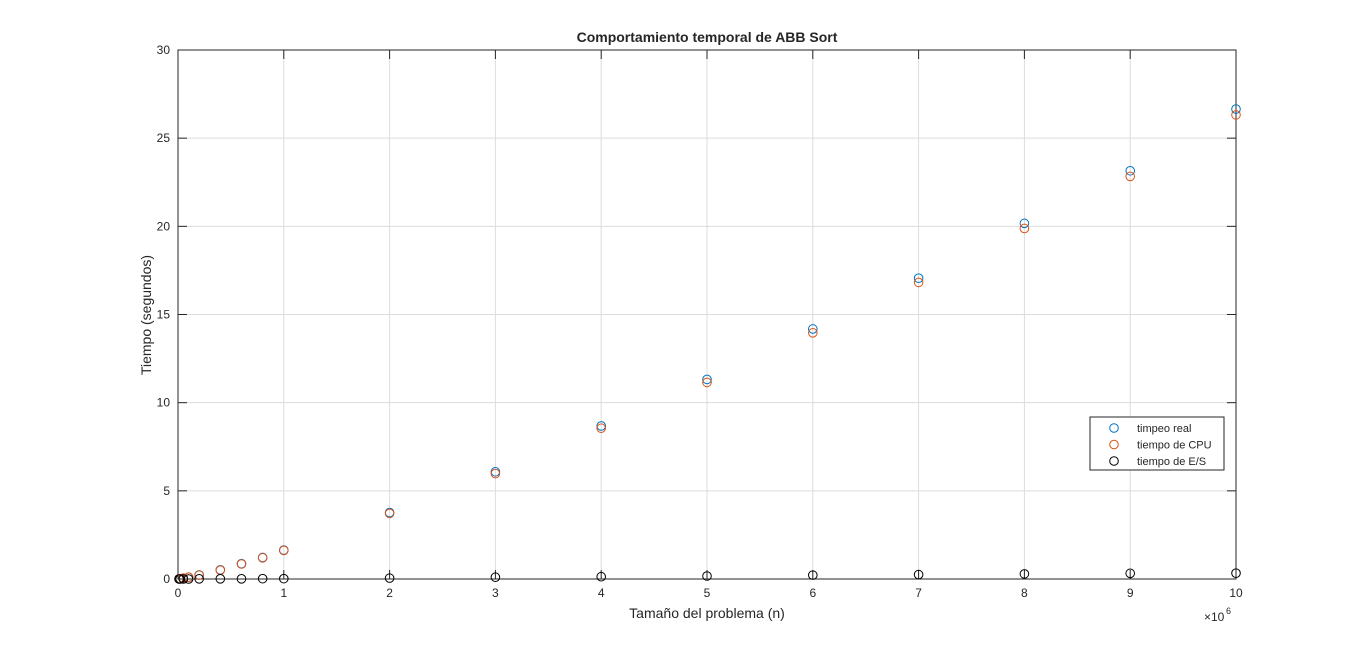 This screenshot has height=651, width=1366. Describe the element at coordinates (1214, 617) in the screenshot. I see `x-exponent-base: ×10` at that location.